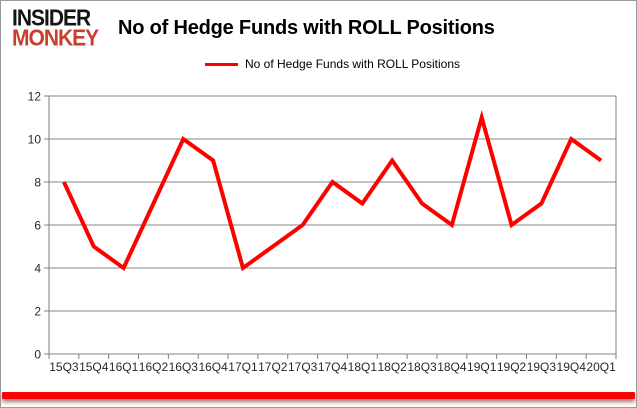 The height and width of the screenshot is (408, 637). I want to click on x-tick-label: 19Q1, so click(482, 367).